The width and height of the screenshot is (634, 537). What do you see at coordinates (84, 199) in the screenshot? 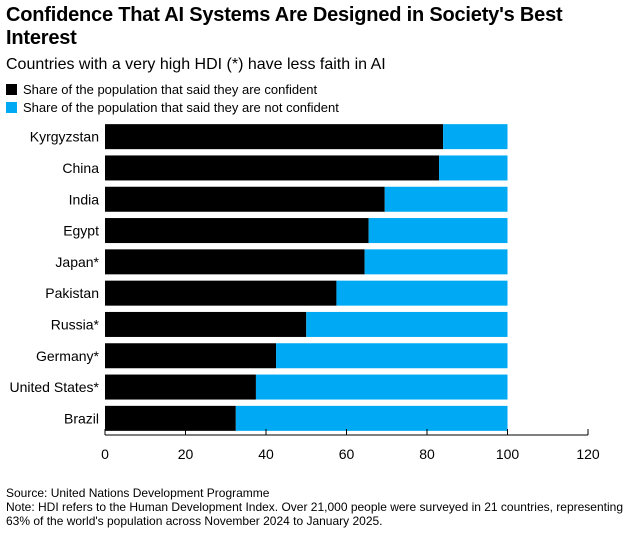
I see `category-label: India` at bounding box center [84, 199].